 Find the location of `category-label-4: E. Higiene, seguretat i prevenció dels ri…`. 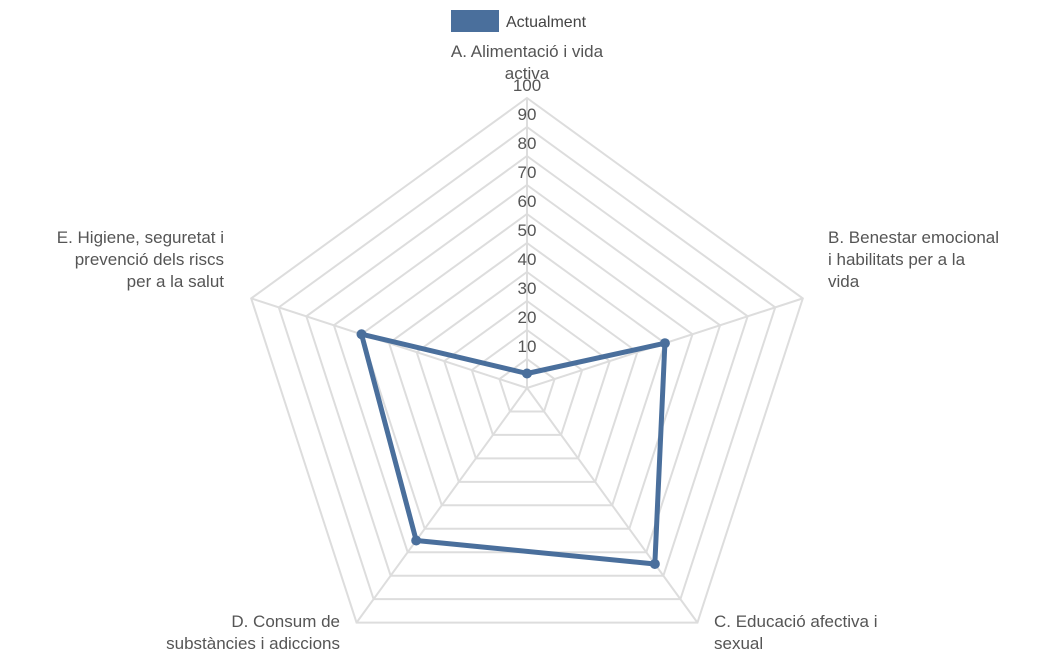

category-label-4: E. Higiene, seguretat i prevenció dels ri… is located at coordinates (141, 259).